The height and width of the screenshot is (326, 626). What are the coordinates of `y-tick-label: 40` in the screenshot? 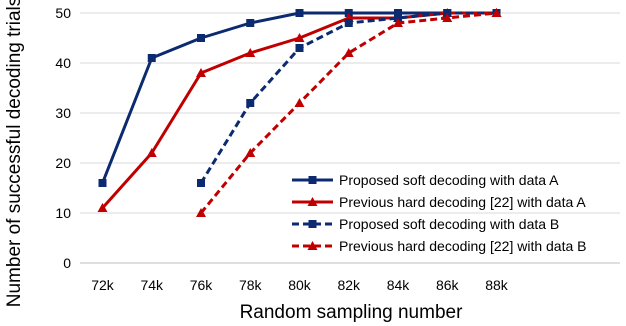 It's located at (63, 63).